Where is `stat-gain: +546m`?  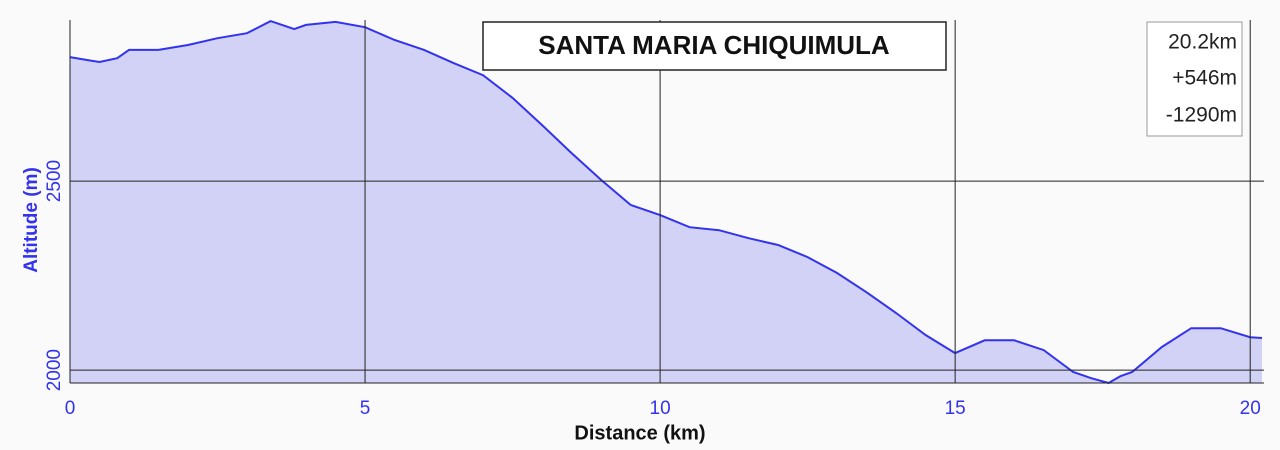
stat-gain: +546m is located at coordinates (1204, 78).